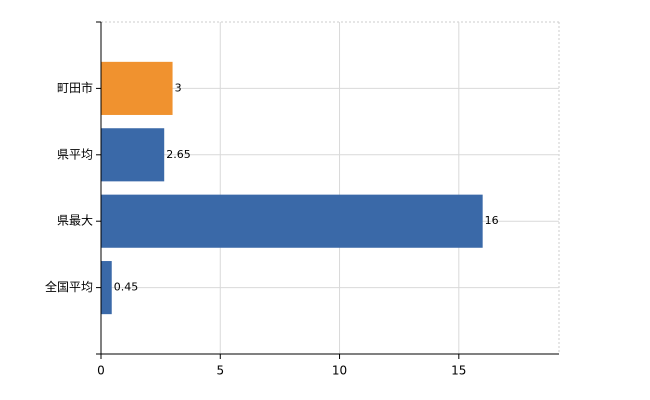  Describe the element at coordinates (339, 371) in the screenshot. I see `x-tick-label: 10` at that location.